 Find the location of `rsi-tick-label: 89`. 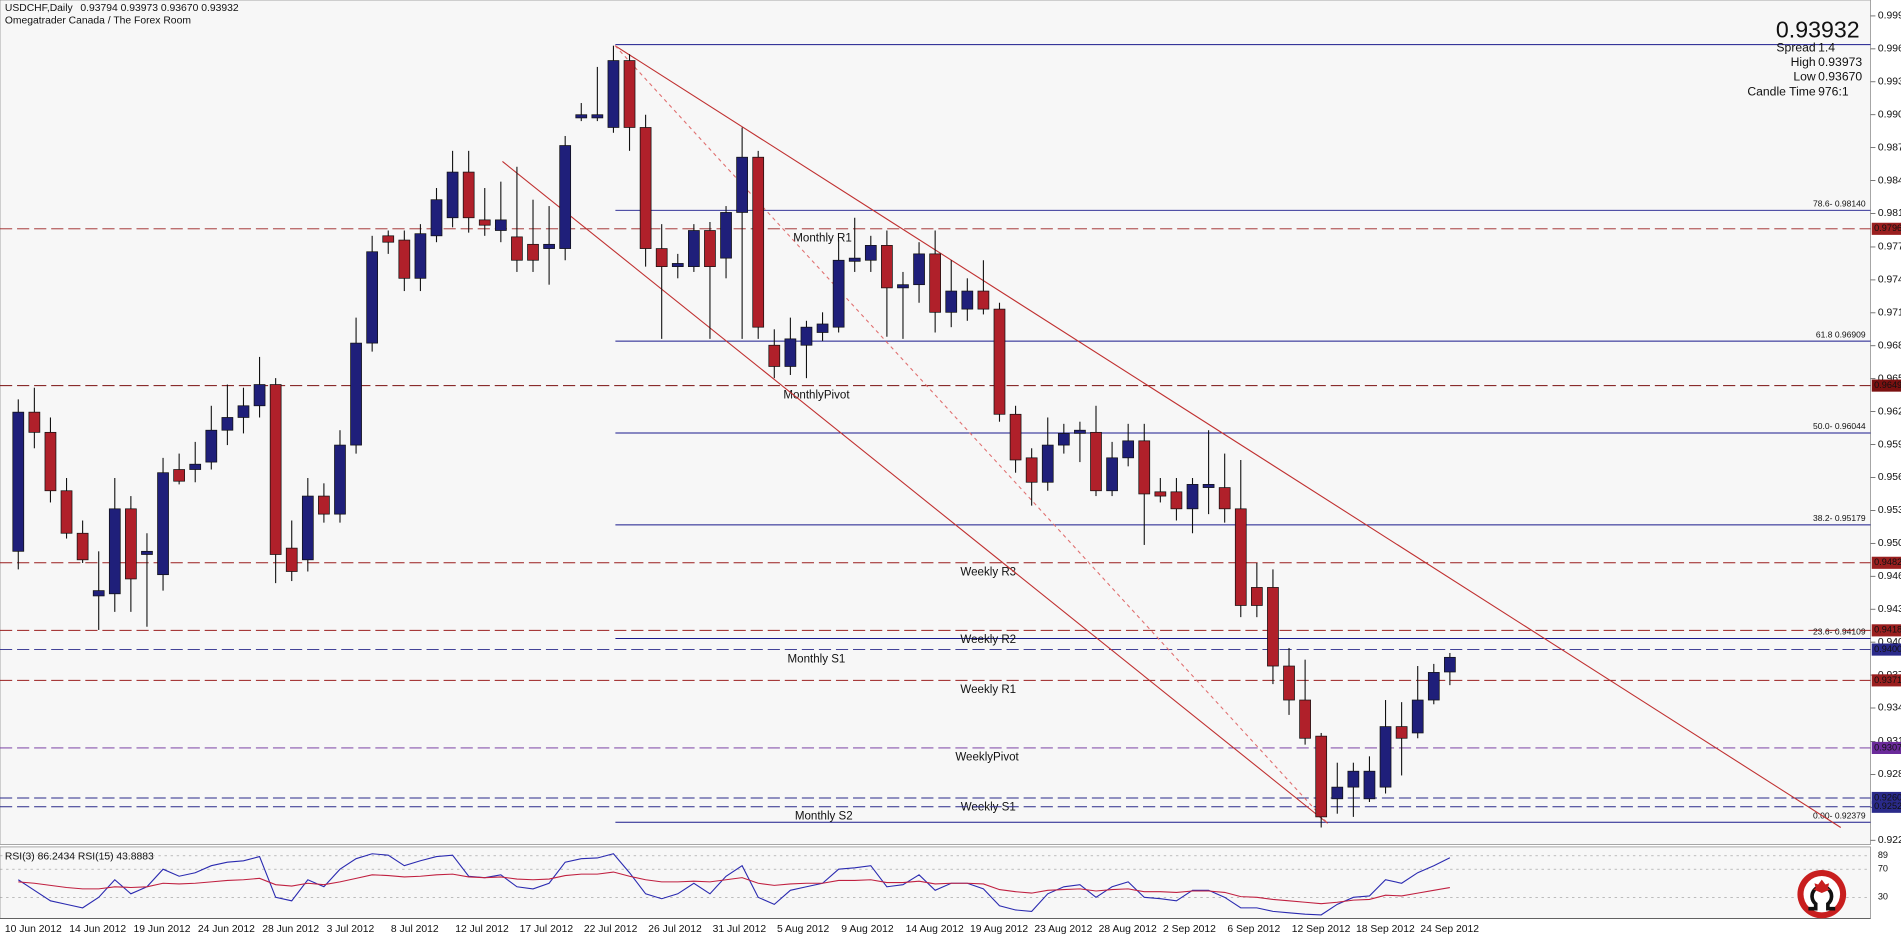

rsi-tick-label: 89 is located at coordinates (1883, 855).